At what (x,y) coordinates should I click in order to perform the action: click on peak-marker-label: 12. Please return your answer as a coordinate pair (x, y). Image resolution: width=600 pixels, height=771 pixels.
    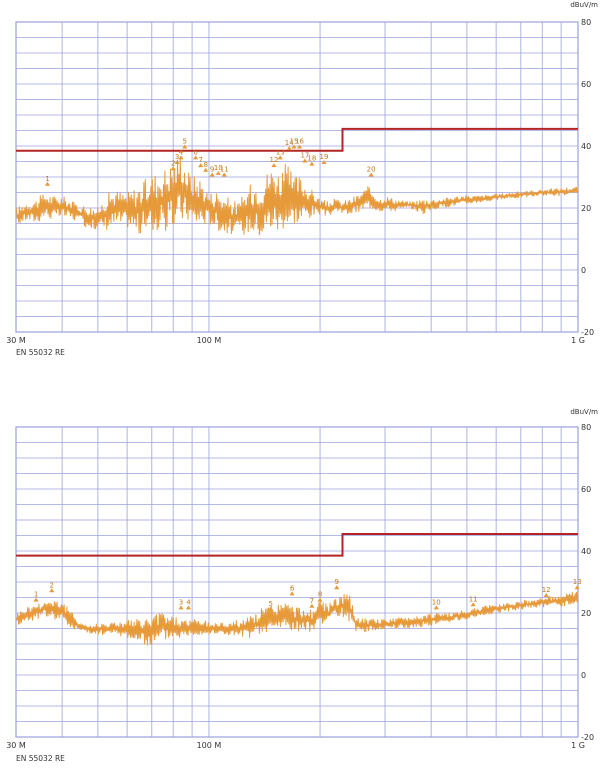
    Looking at the image, I should click on (546, 590).